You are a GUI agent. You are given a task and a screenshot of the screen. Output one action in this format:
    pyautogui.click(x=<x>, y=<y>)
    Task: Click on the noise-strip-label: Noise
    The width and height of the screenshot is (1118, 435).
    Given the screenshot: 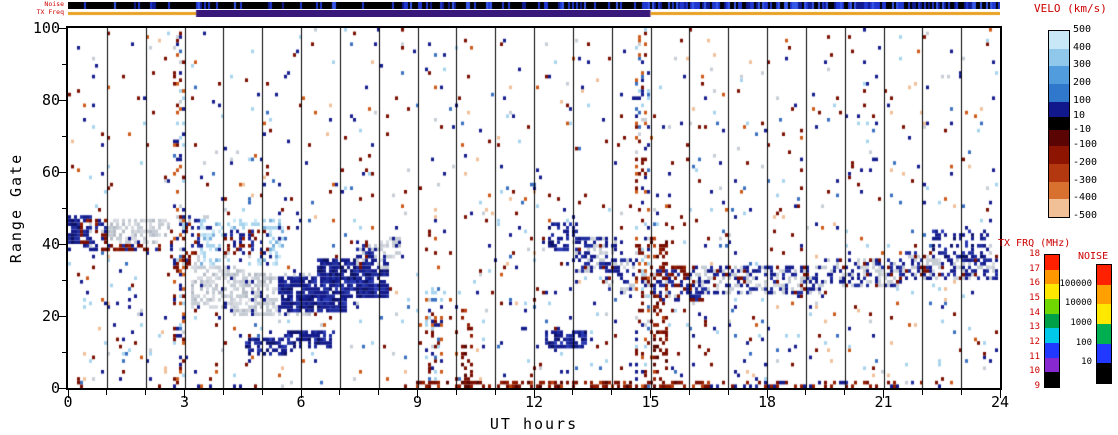 What is the action you would take?
    pyautogui.click(x=54, y=4)
    